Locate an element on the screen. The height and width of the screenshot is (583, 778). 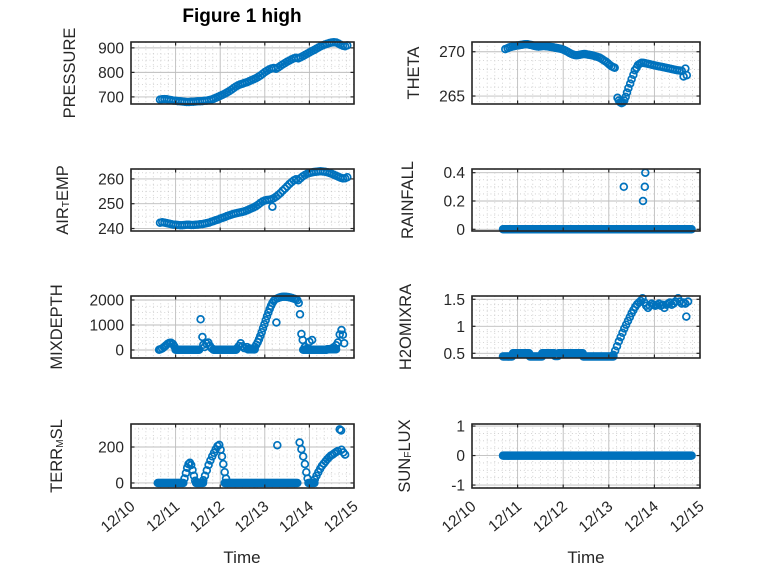
y-tick-label: -1 is located at coordinates (458, 486).